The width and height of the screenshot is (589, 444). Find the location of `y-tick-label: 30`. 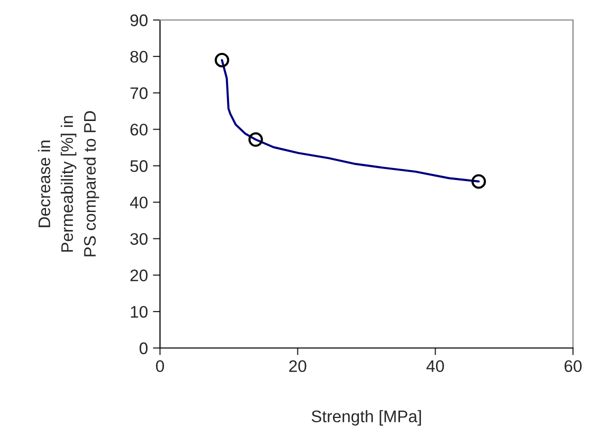

y-tick-label: 30 is located at coordinates (139, 239).